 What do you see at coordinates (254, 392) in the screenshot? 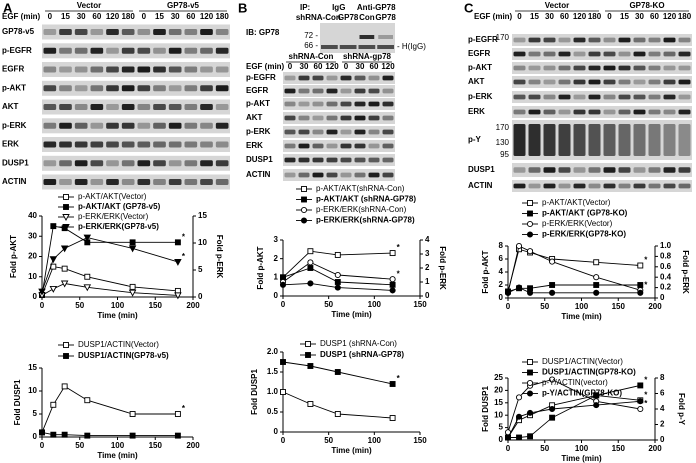
I see `y-axis-label: Fold DUSP1` at bounding box center [254, 392].